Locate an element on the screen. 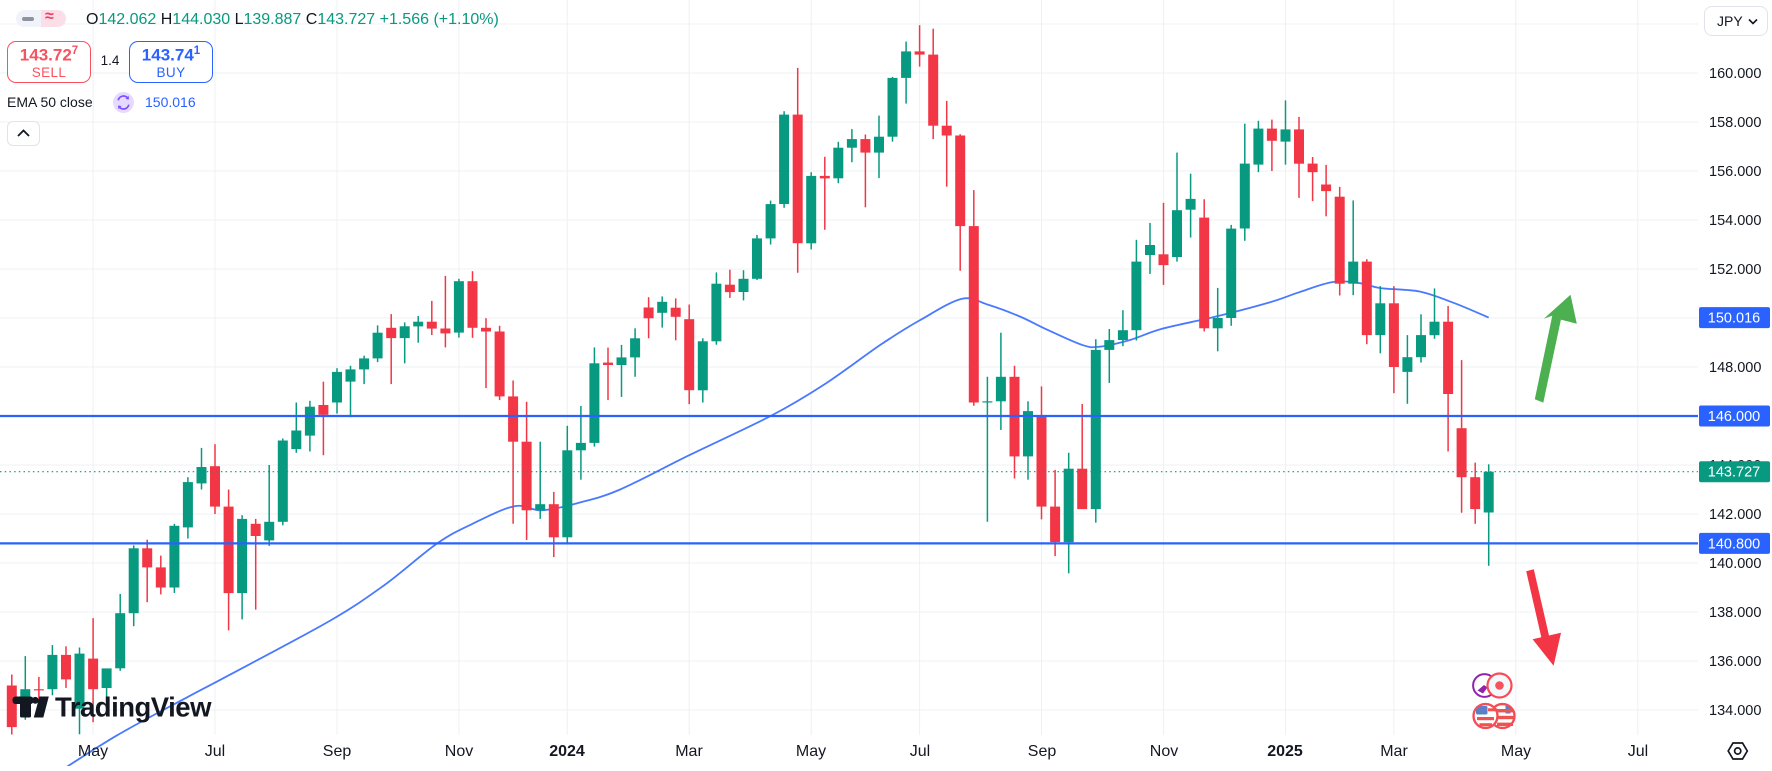 Image resolution: width=1772 pixels, height=771 pixels. svg-text: 142.000 is located at coordinates (1735, 515).